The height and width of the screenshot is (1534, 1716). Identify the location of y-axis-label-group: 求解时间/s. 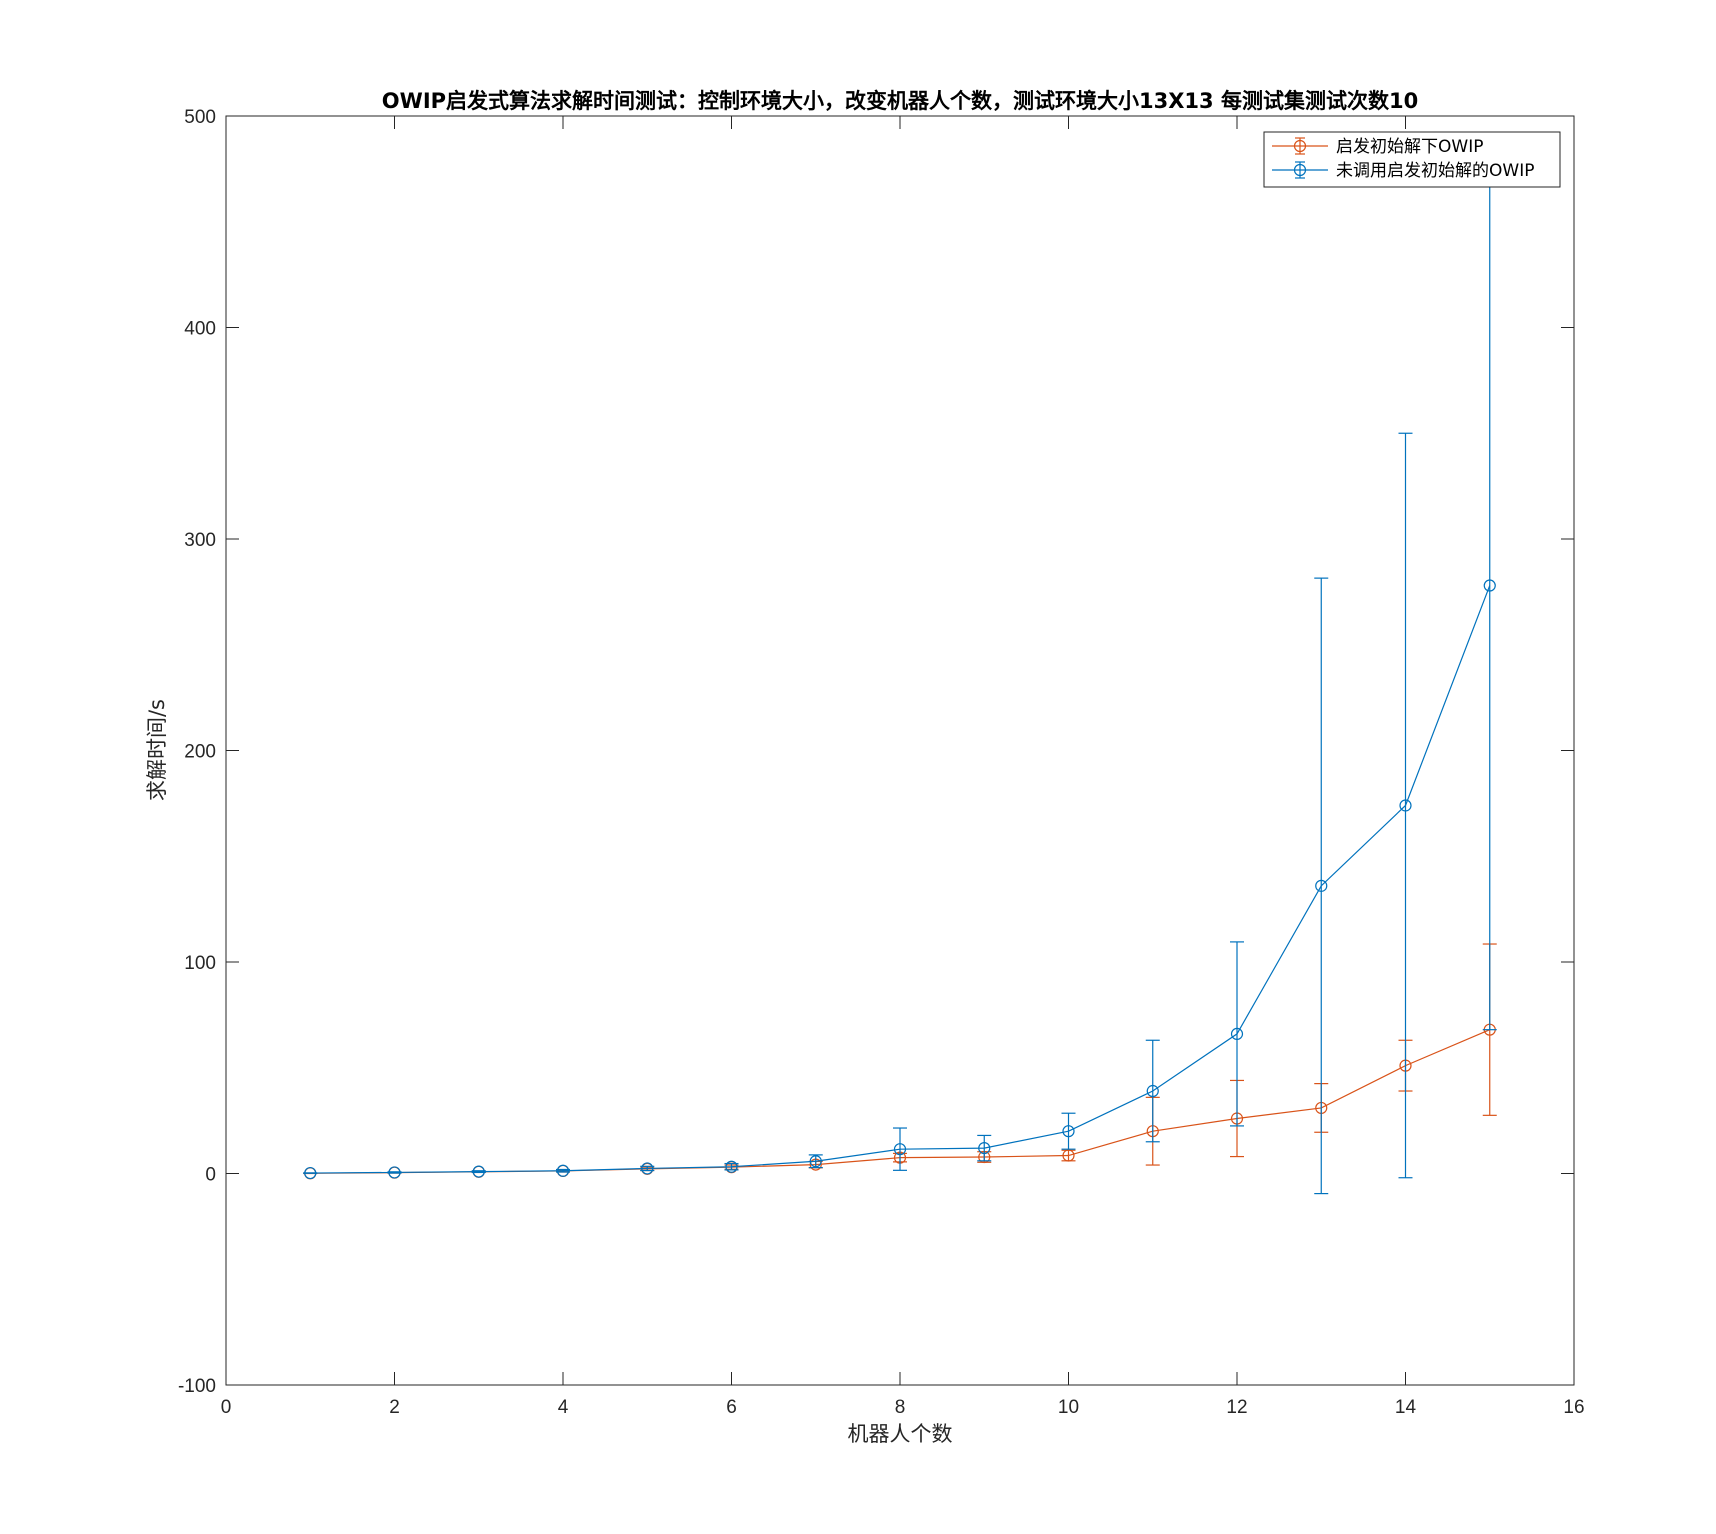
(157, 750).